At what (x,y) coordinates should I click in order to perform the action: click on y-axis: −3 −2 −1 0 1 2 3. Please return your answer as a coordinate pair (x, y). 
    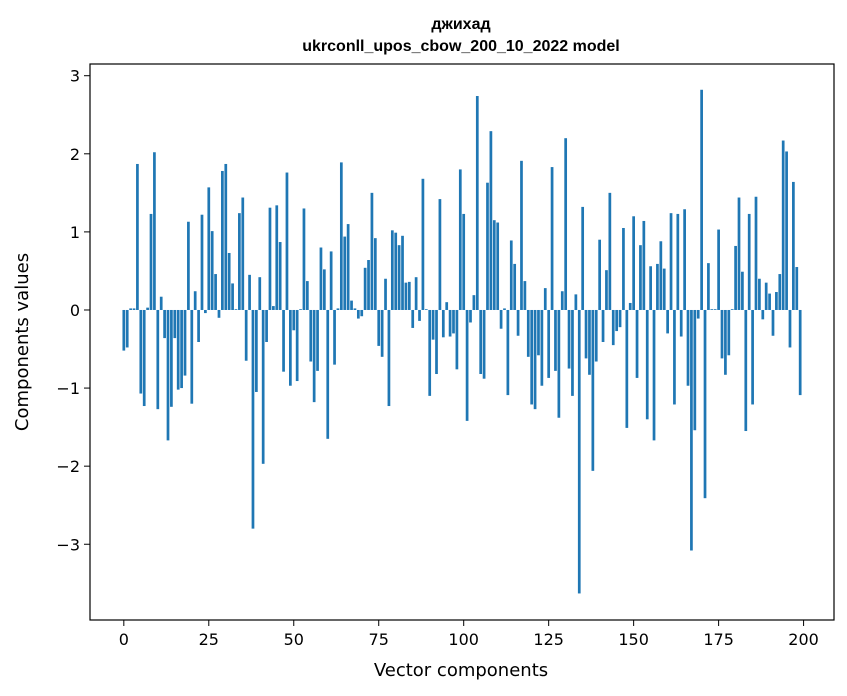
    Looking at the image, I should click on (73, 310).